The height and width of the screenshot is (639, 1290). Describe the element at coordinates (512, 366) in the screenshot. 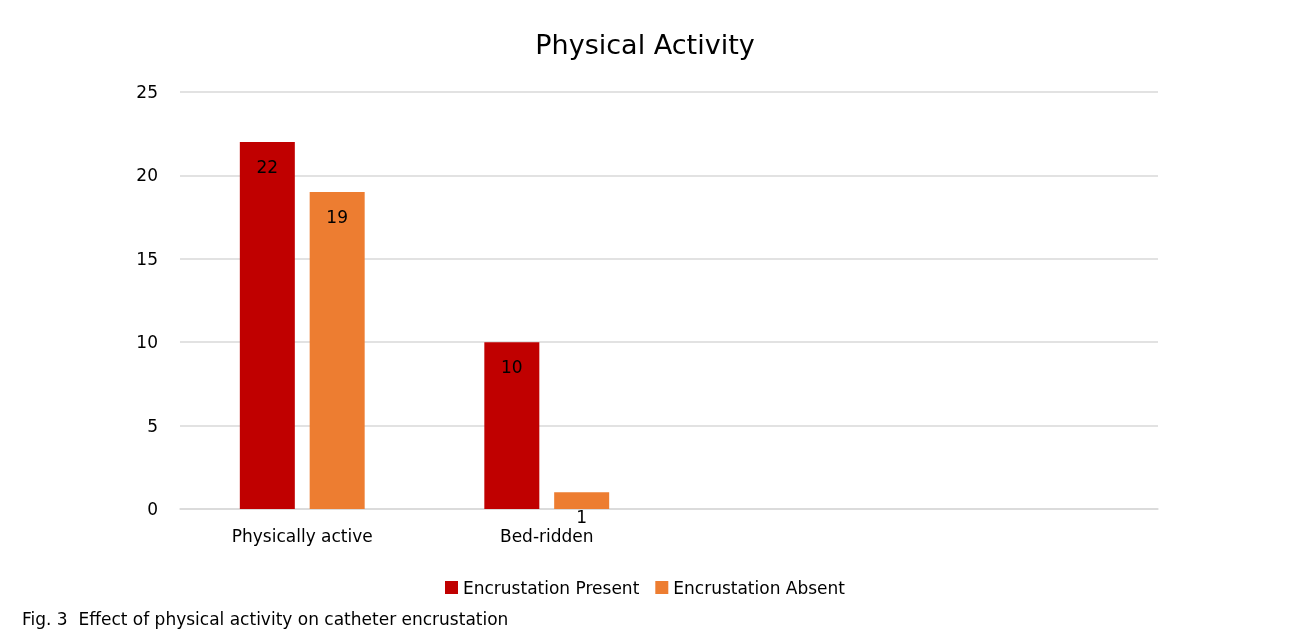

I see `data-label: 10` at that location.